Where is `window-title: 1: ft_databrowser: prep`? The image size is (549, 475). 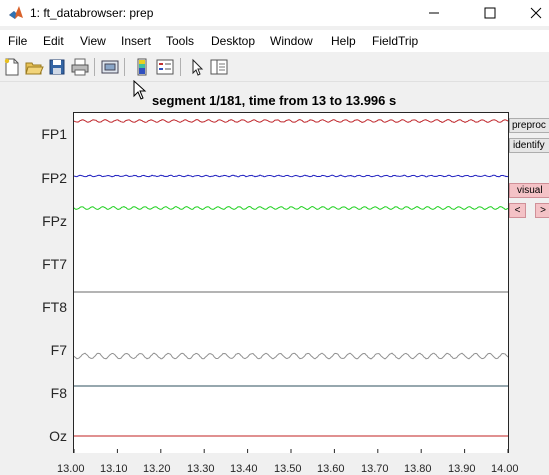
window-title: 1: ft_databrowser: prep is located at coordinates (92, 13).